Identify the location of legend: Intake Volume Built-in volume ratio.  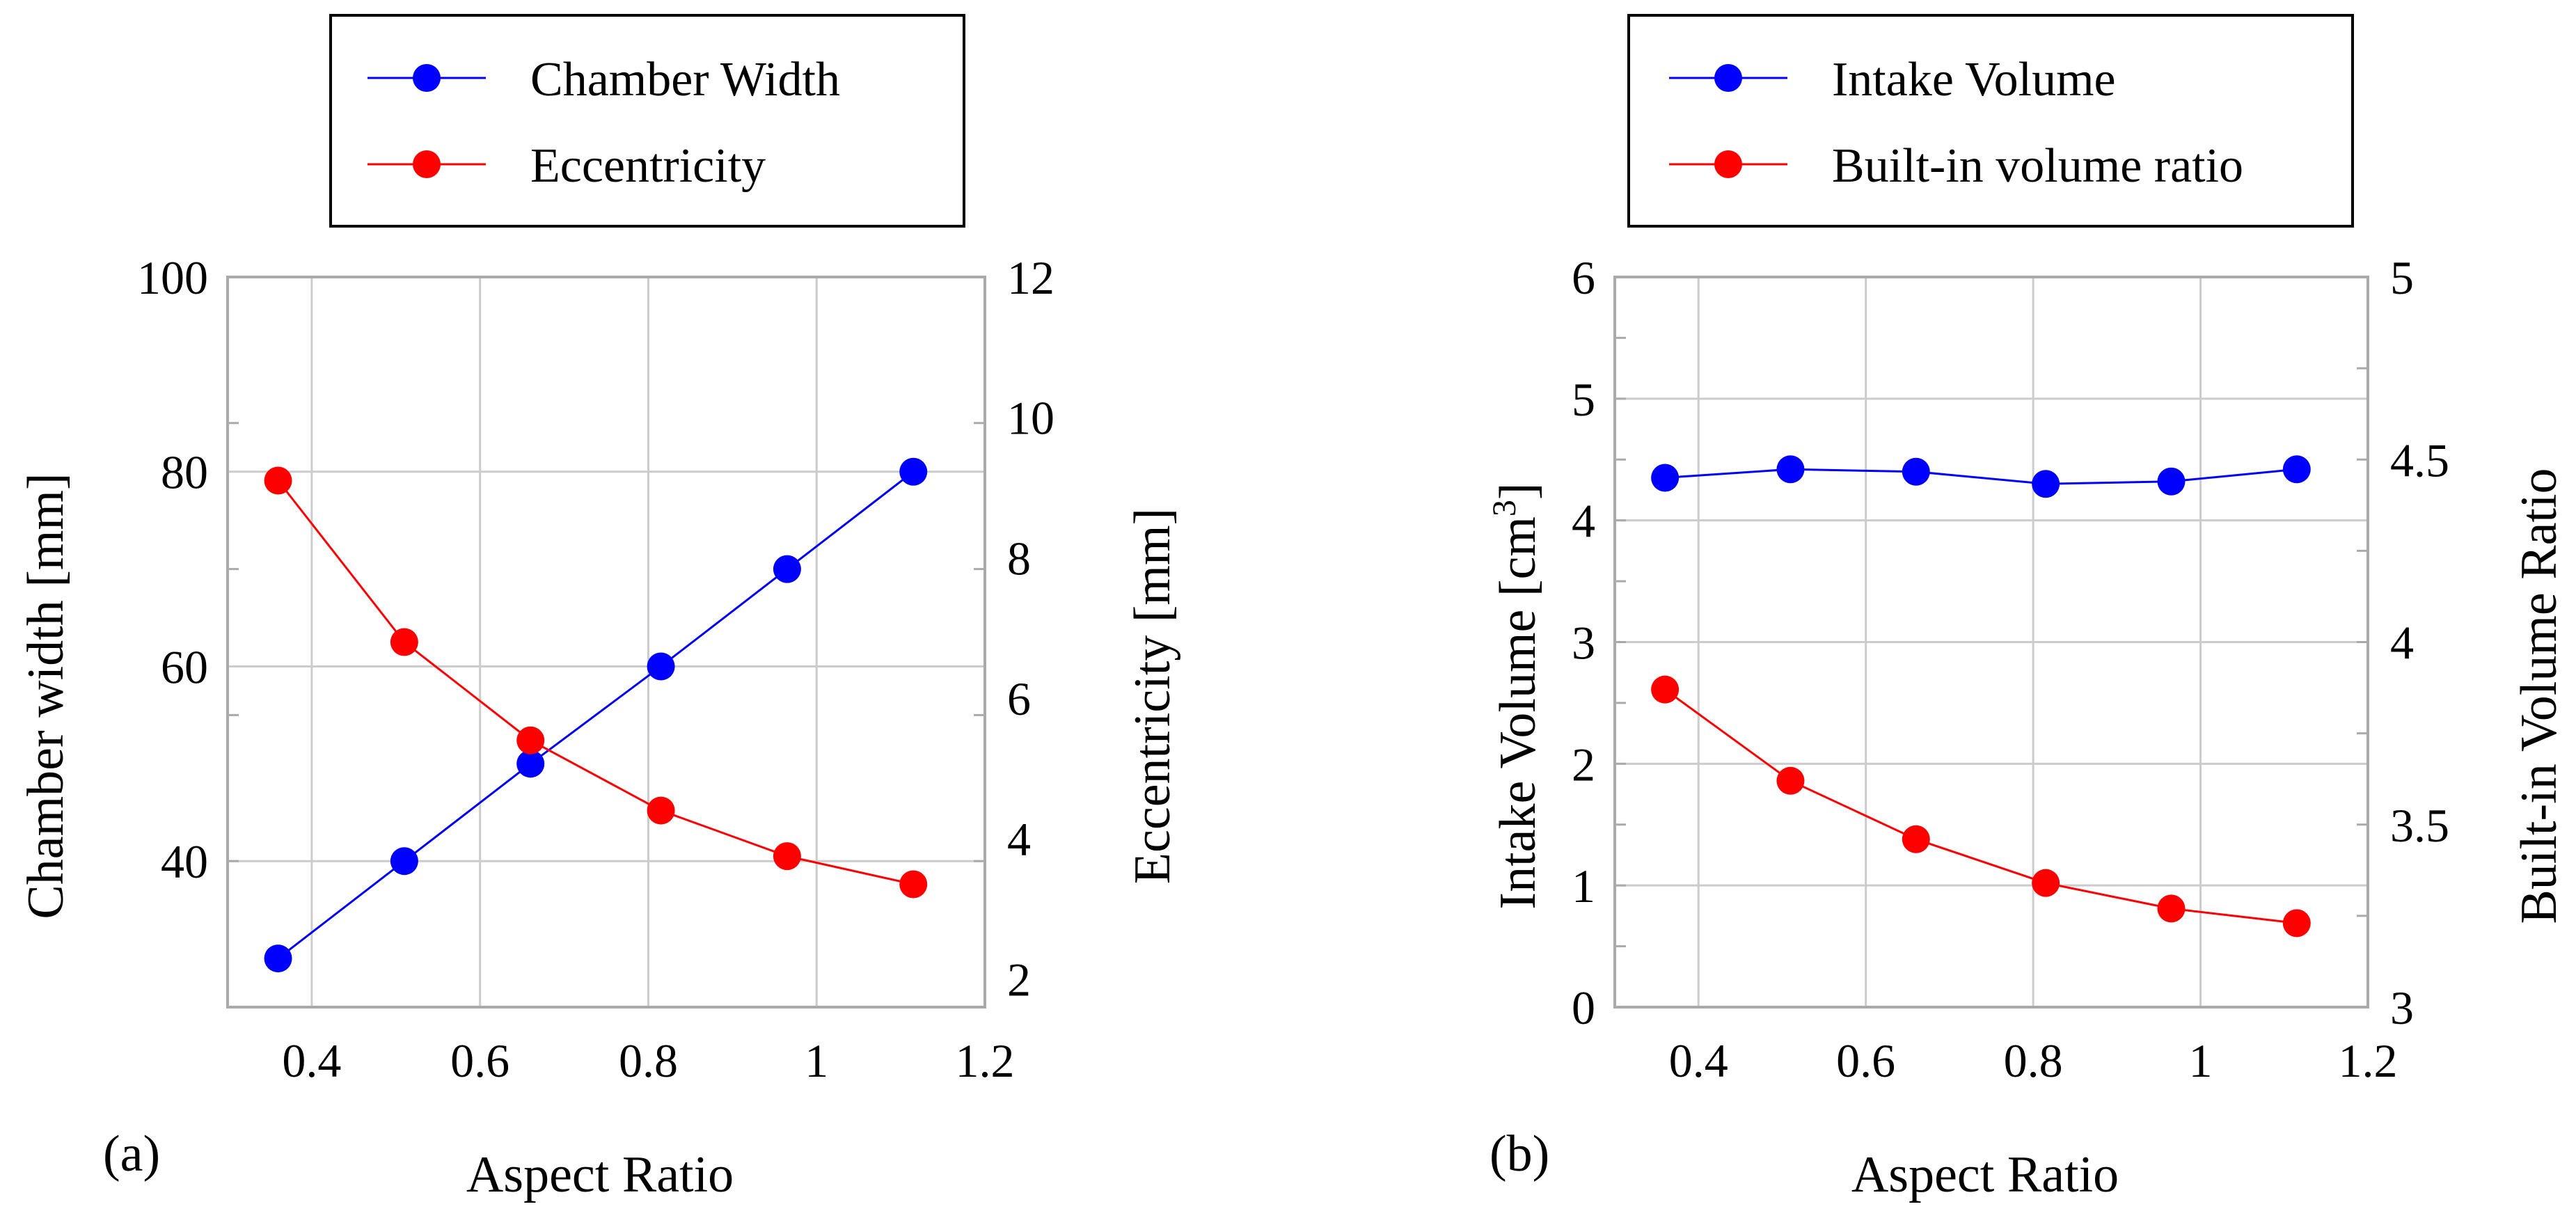
(1990, 121).